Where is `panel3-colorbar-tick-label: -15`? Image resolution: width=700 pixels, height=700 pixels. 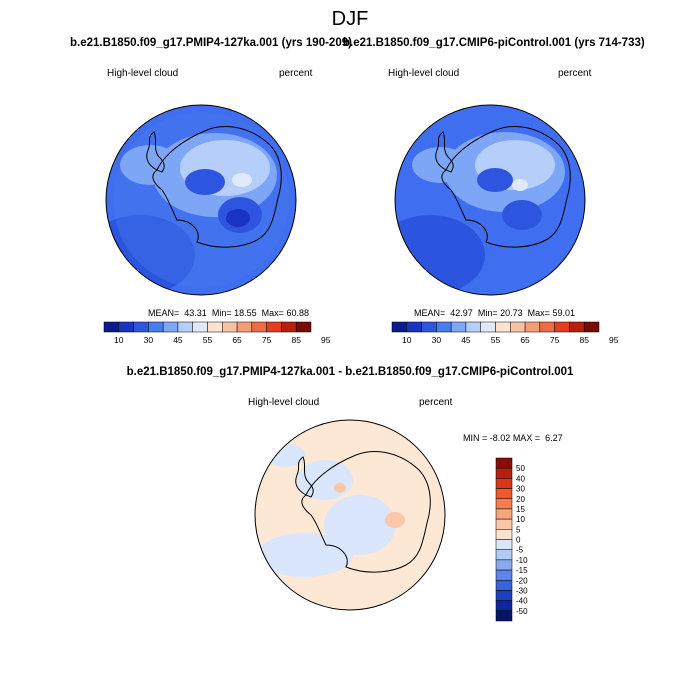 panel3-colorbar-tick-label: -15 is located at coordinates (522, 570).